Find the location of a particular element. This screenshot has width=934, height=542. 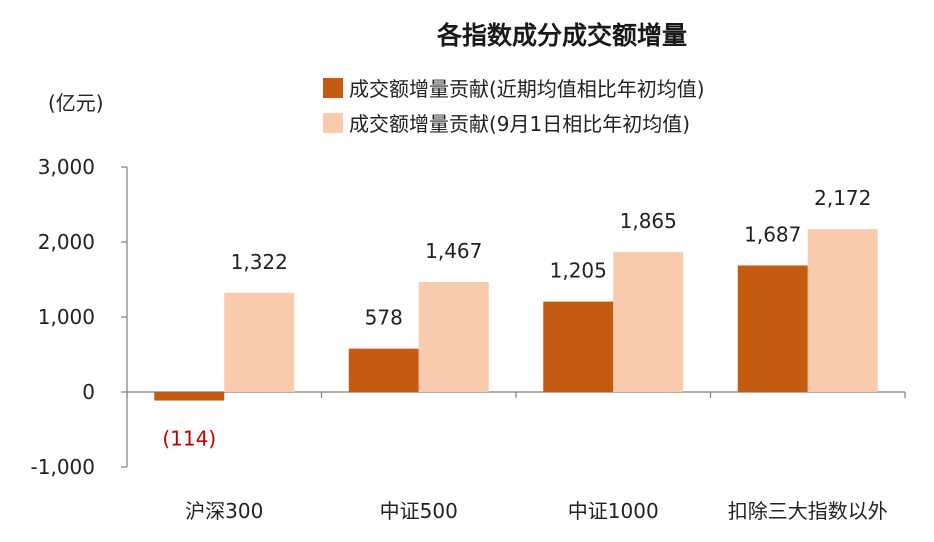

y-tick-label: 3,000 is located at coordinates (66, 167).